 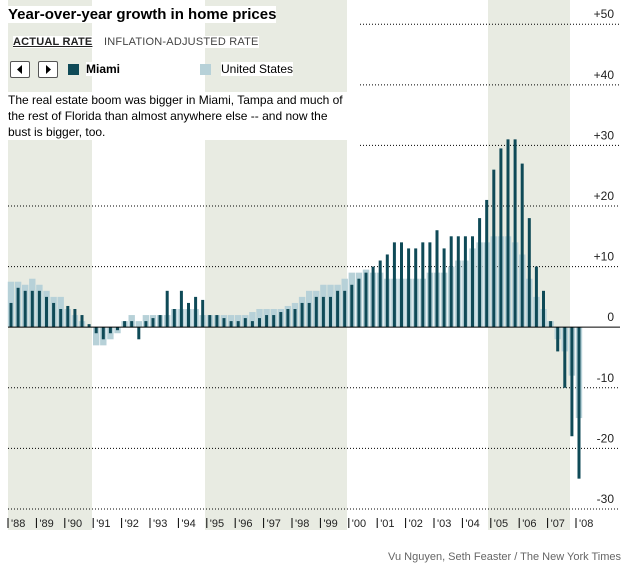 What do you see at coordinates (604, 196) in the screenshot?
I see `y-tick-label: +20` at bounding box center [604, 196].